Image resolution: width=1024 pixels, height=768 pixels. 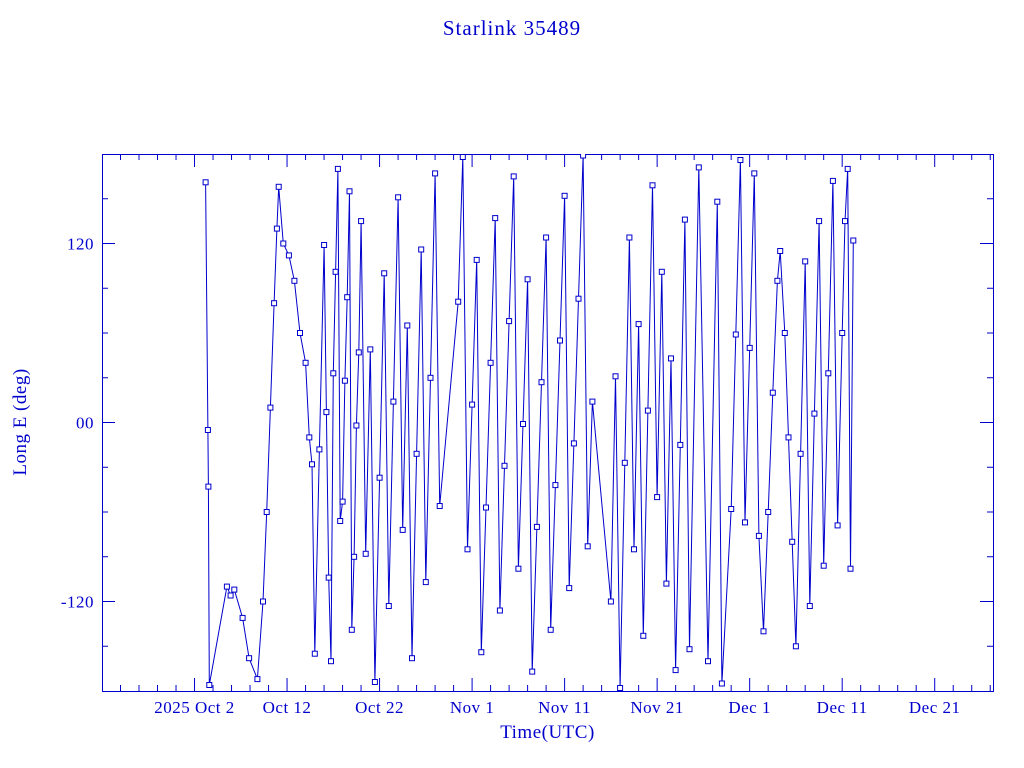 What do you see at coordinates (842, 707) in the screenshot?
I see `x-tick-label: Dec 11` at bounding box center [842, 707].